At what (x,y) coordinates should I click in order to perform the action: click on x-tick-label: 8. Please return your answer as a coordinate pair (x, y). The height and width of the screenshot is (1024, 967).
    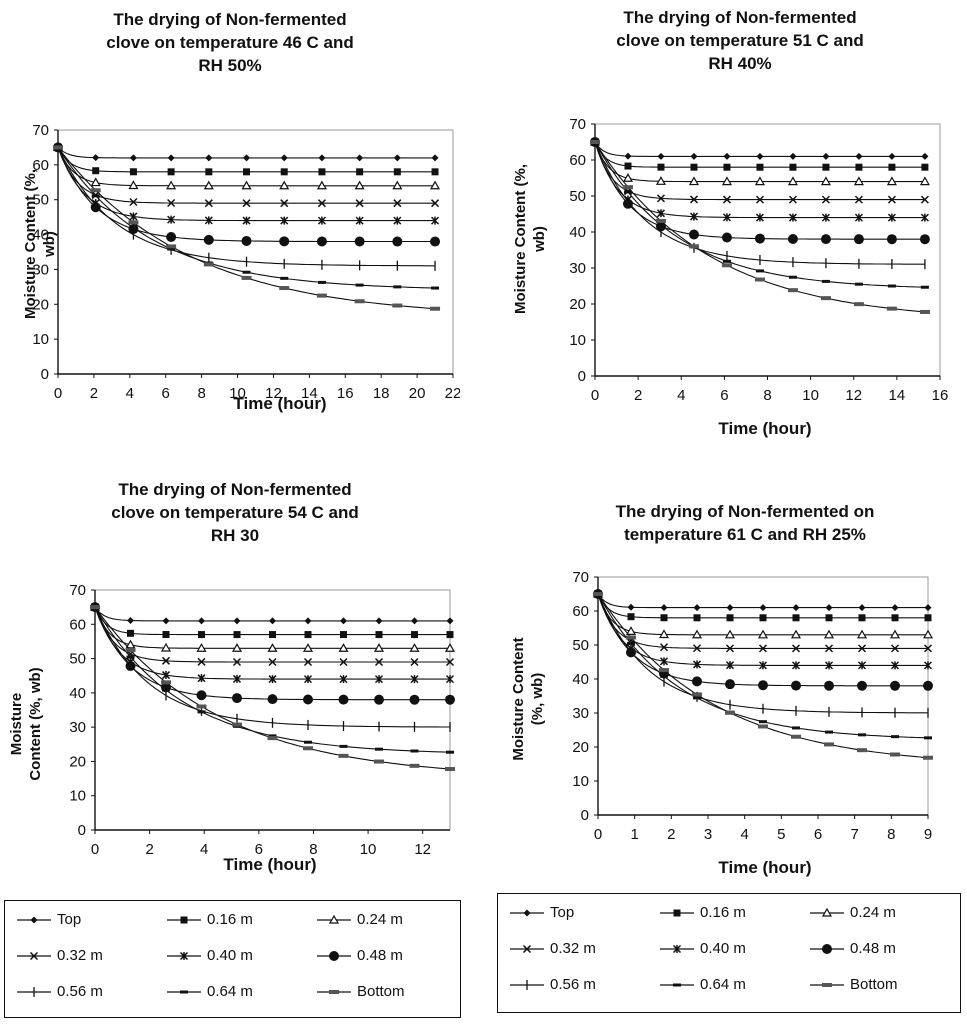
    Looking at the image, I should click on (313, 849).